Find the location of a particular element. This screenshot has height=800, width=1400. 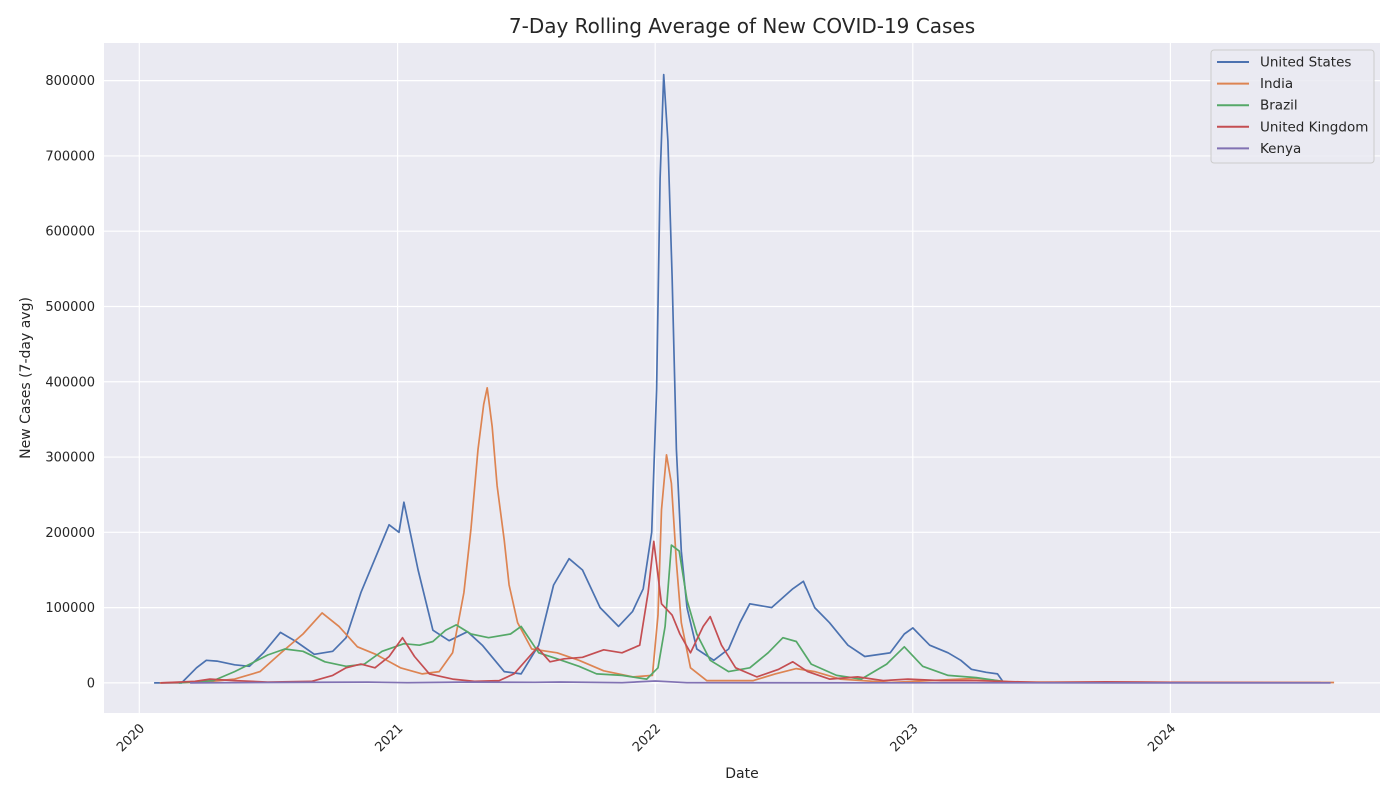

y-tick-label: 700000 is located at coordinates (70, 156).